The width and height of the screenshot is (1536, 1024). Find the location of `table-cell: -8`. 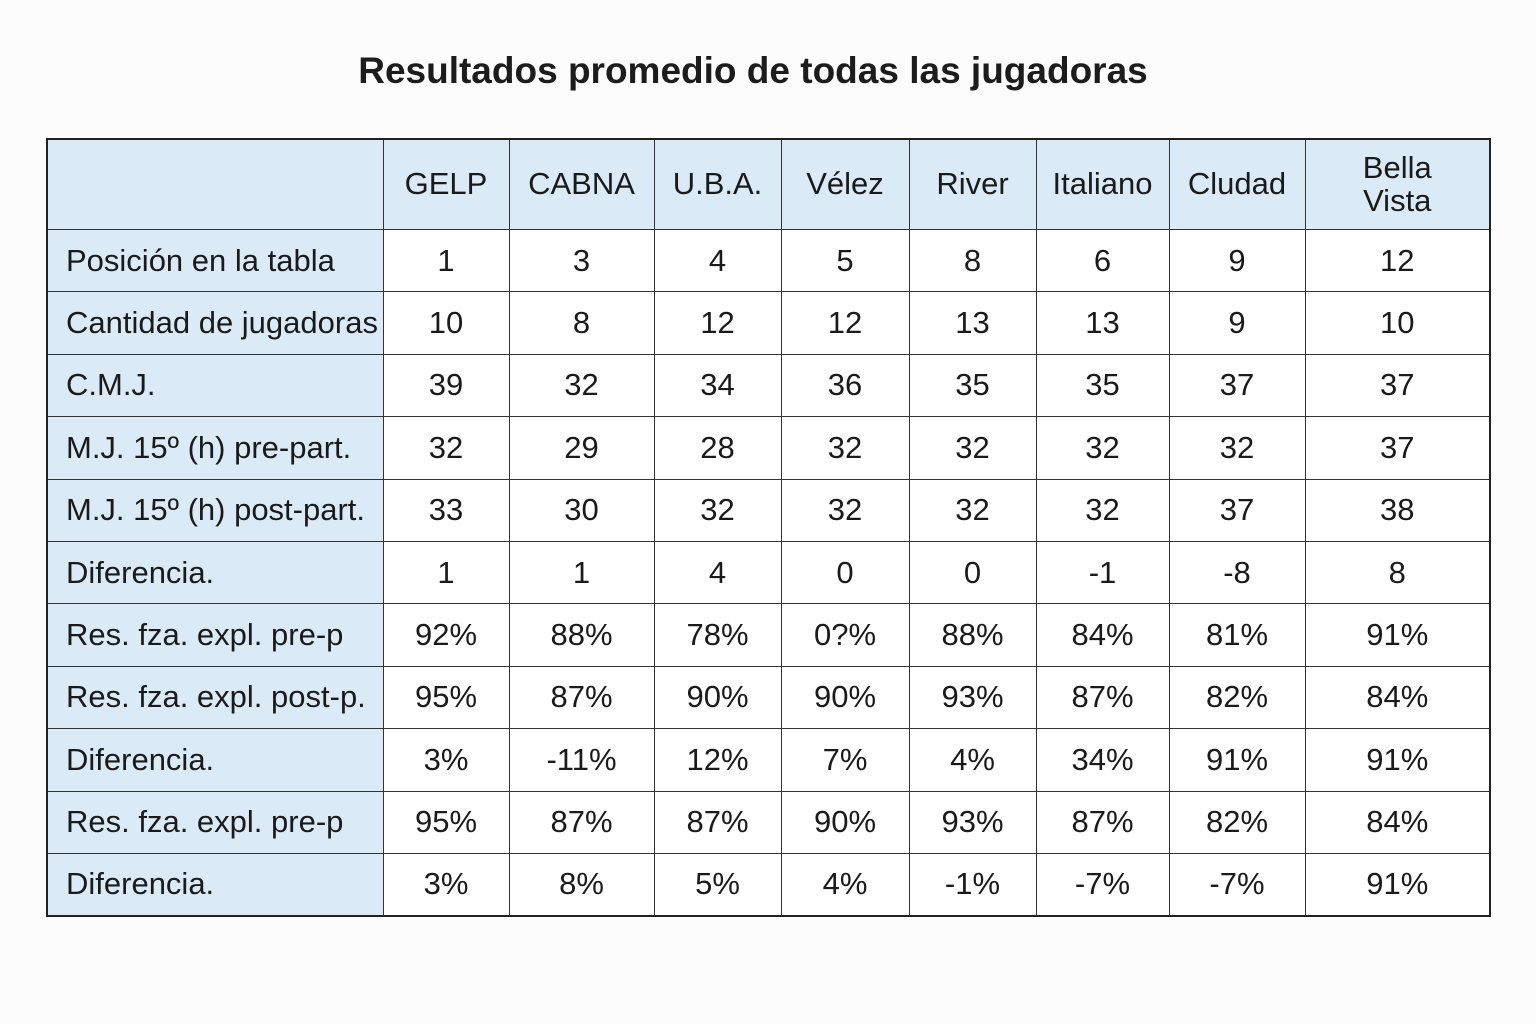

table-cell: -8 is located at coordinates (1237, 572).